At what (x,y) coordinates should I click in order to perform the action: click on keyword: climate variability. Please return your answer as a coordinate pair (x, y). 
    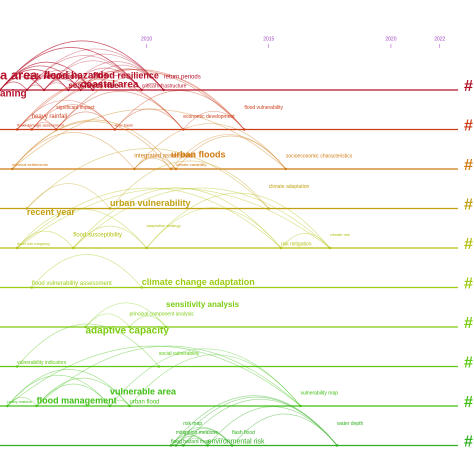
    Looking at the image, I should click on (191, 164).